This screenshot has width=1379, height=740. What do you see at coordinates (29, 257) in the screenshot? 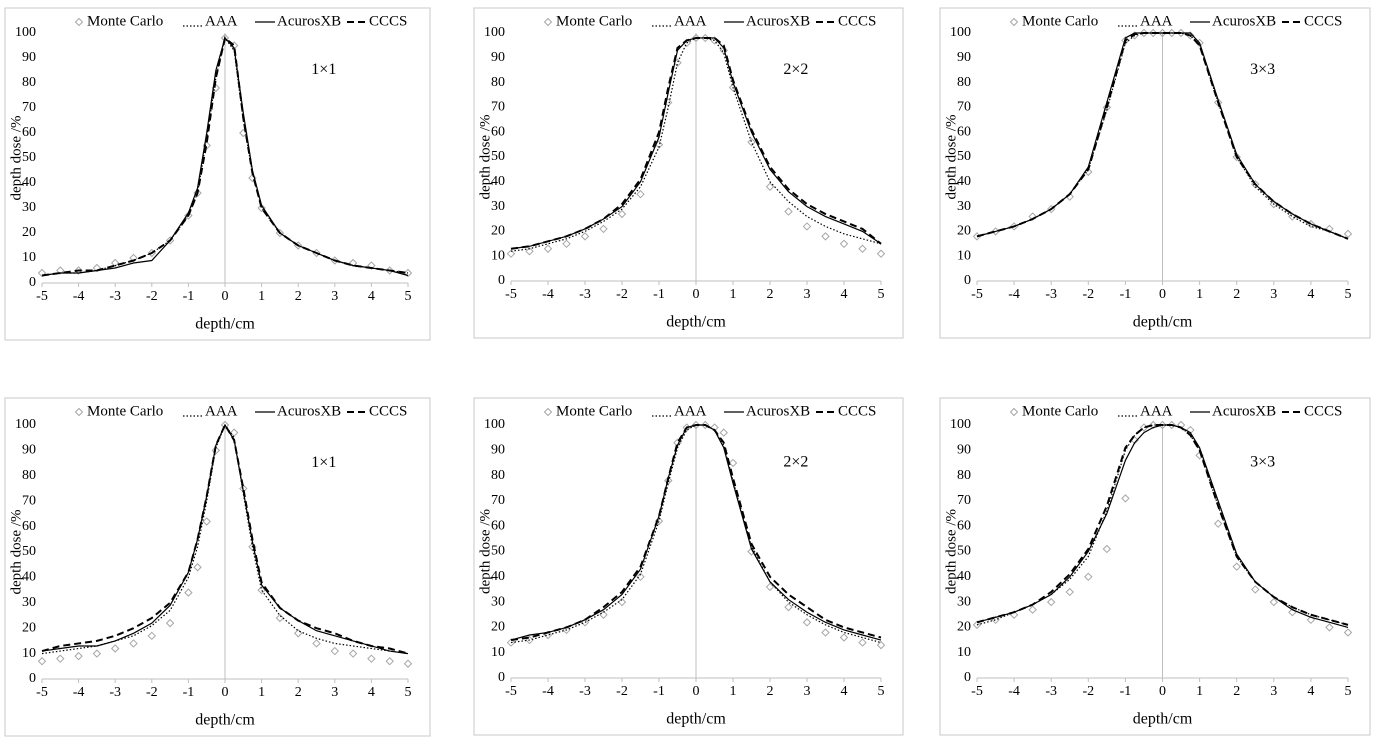
I see `y-tick-label: 10` at bounding box center [29, 257].